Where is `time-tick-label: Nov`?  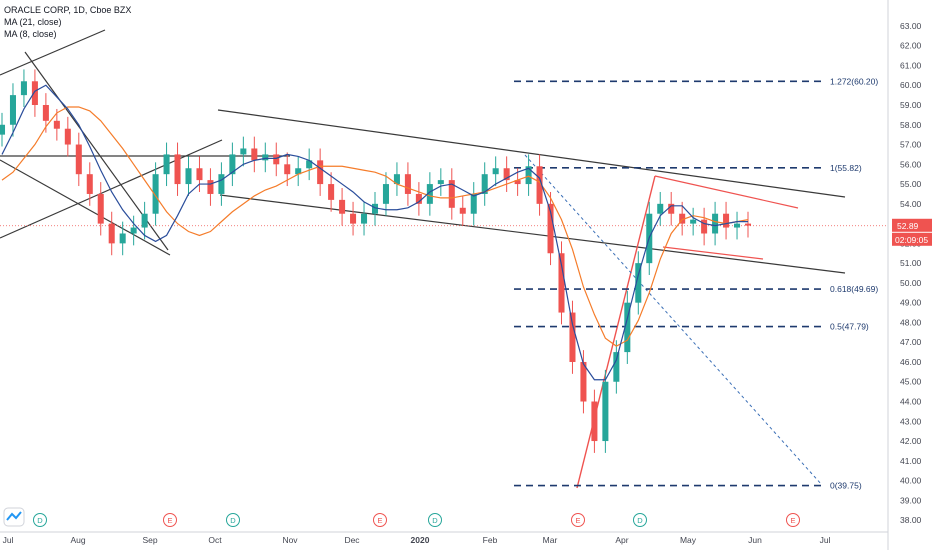 time-tick-label: Nov is located at coordinates (290, 540).